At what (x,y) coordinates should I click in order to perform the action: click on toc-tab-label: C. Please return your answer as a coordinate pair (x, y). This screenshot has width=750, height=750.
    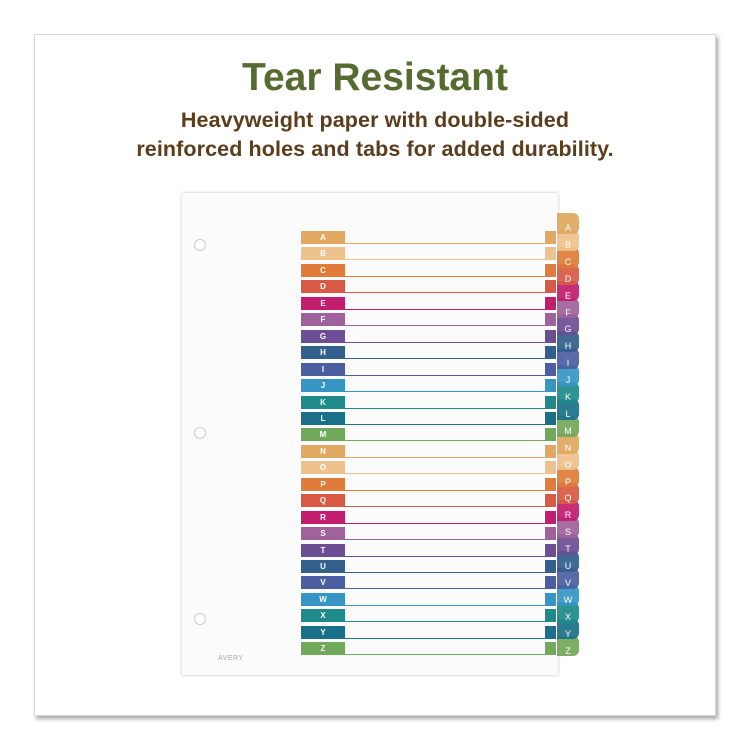
    Looking at the image, I should click on (323, 270).